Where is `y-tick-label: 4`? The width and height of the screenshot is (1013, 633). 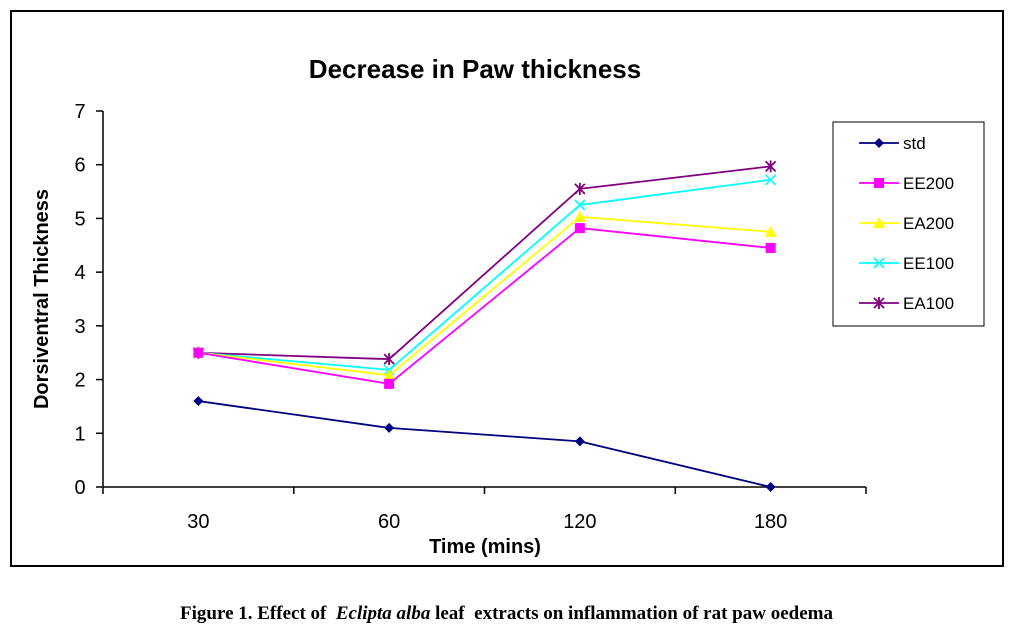
y-tick-label: 4 is located at coordinates (79, 273).